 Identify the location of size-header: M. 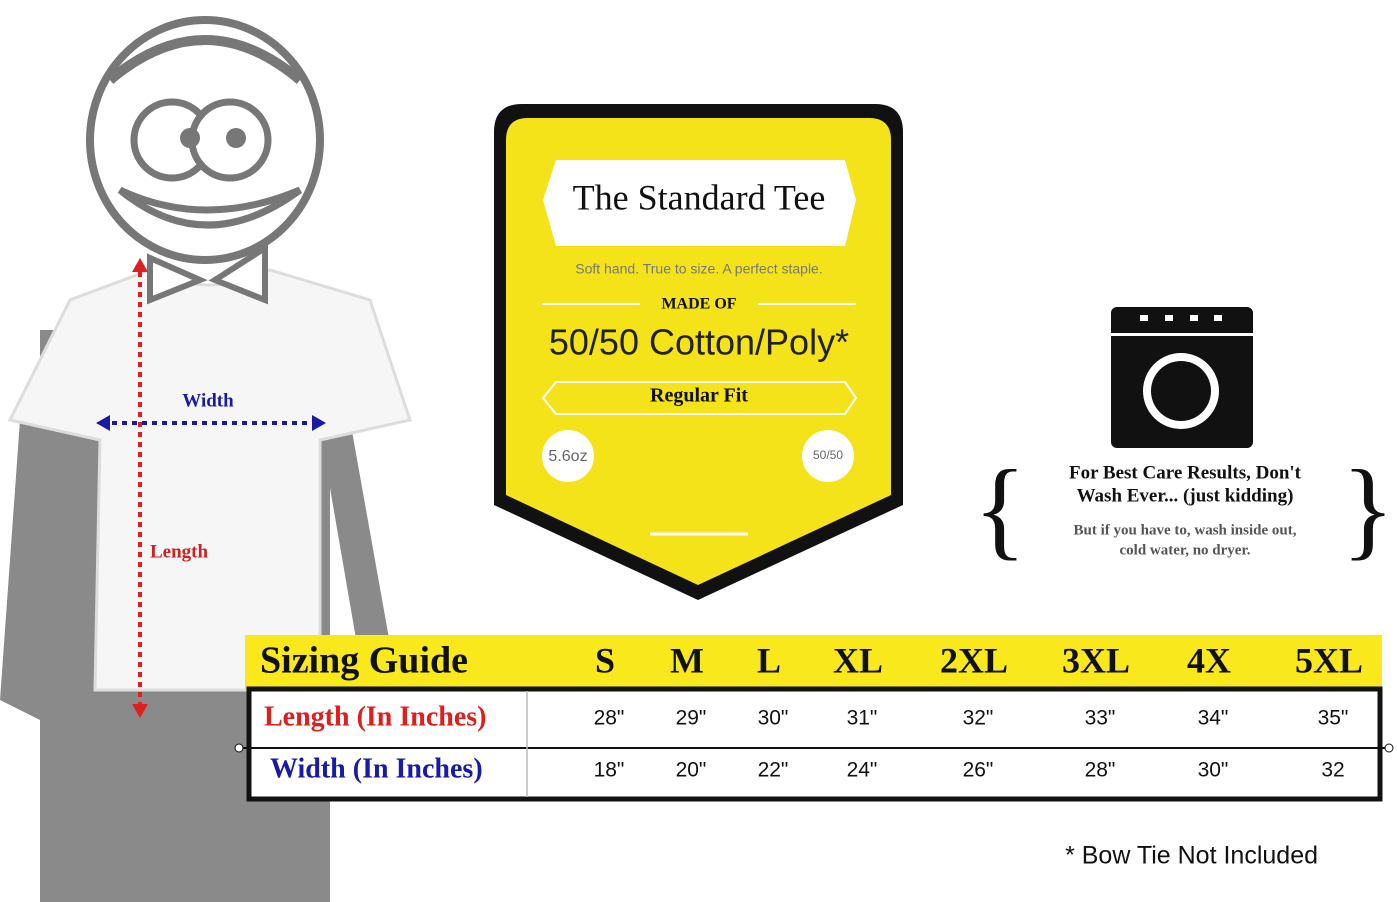
(687, 660).